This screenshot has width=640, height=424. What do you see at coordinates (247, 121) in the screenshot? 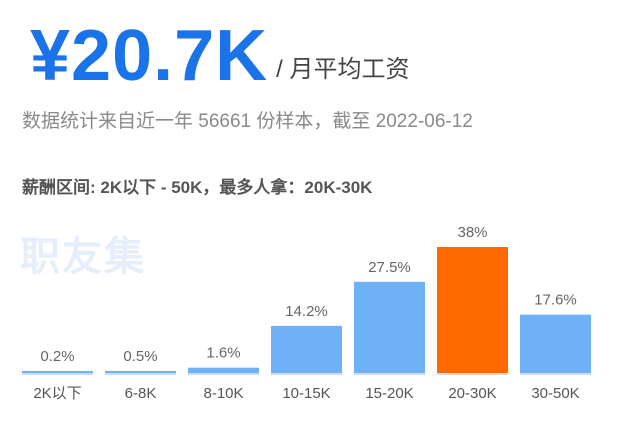
I see `sample-stats-text: 数据统计来自近一年 56661 份样本，截至 2022-06-12` at bounding box center [247, 121].